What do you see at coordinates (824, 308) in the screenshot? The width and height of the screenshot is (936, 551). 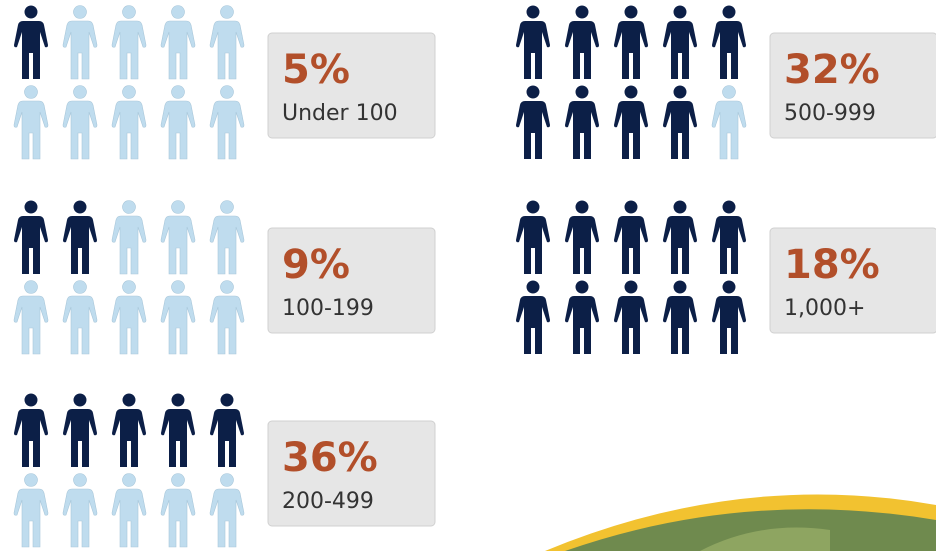 I see `category-label: 1,000+` at bounding box center [824, 308].